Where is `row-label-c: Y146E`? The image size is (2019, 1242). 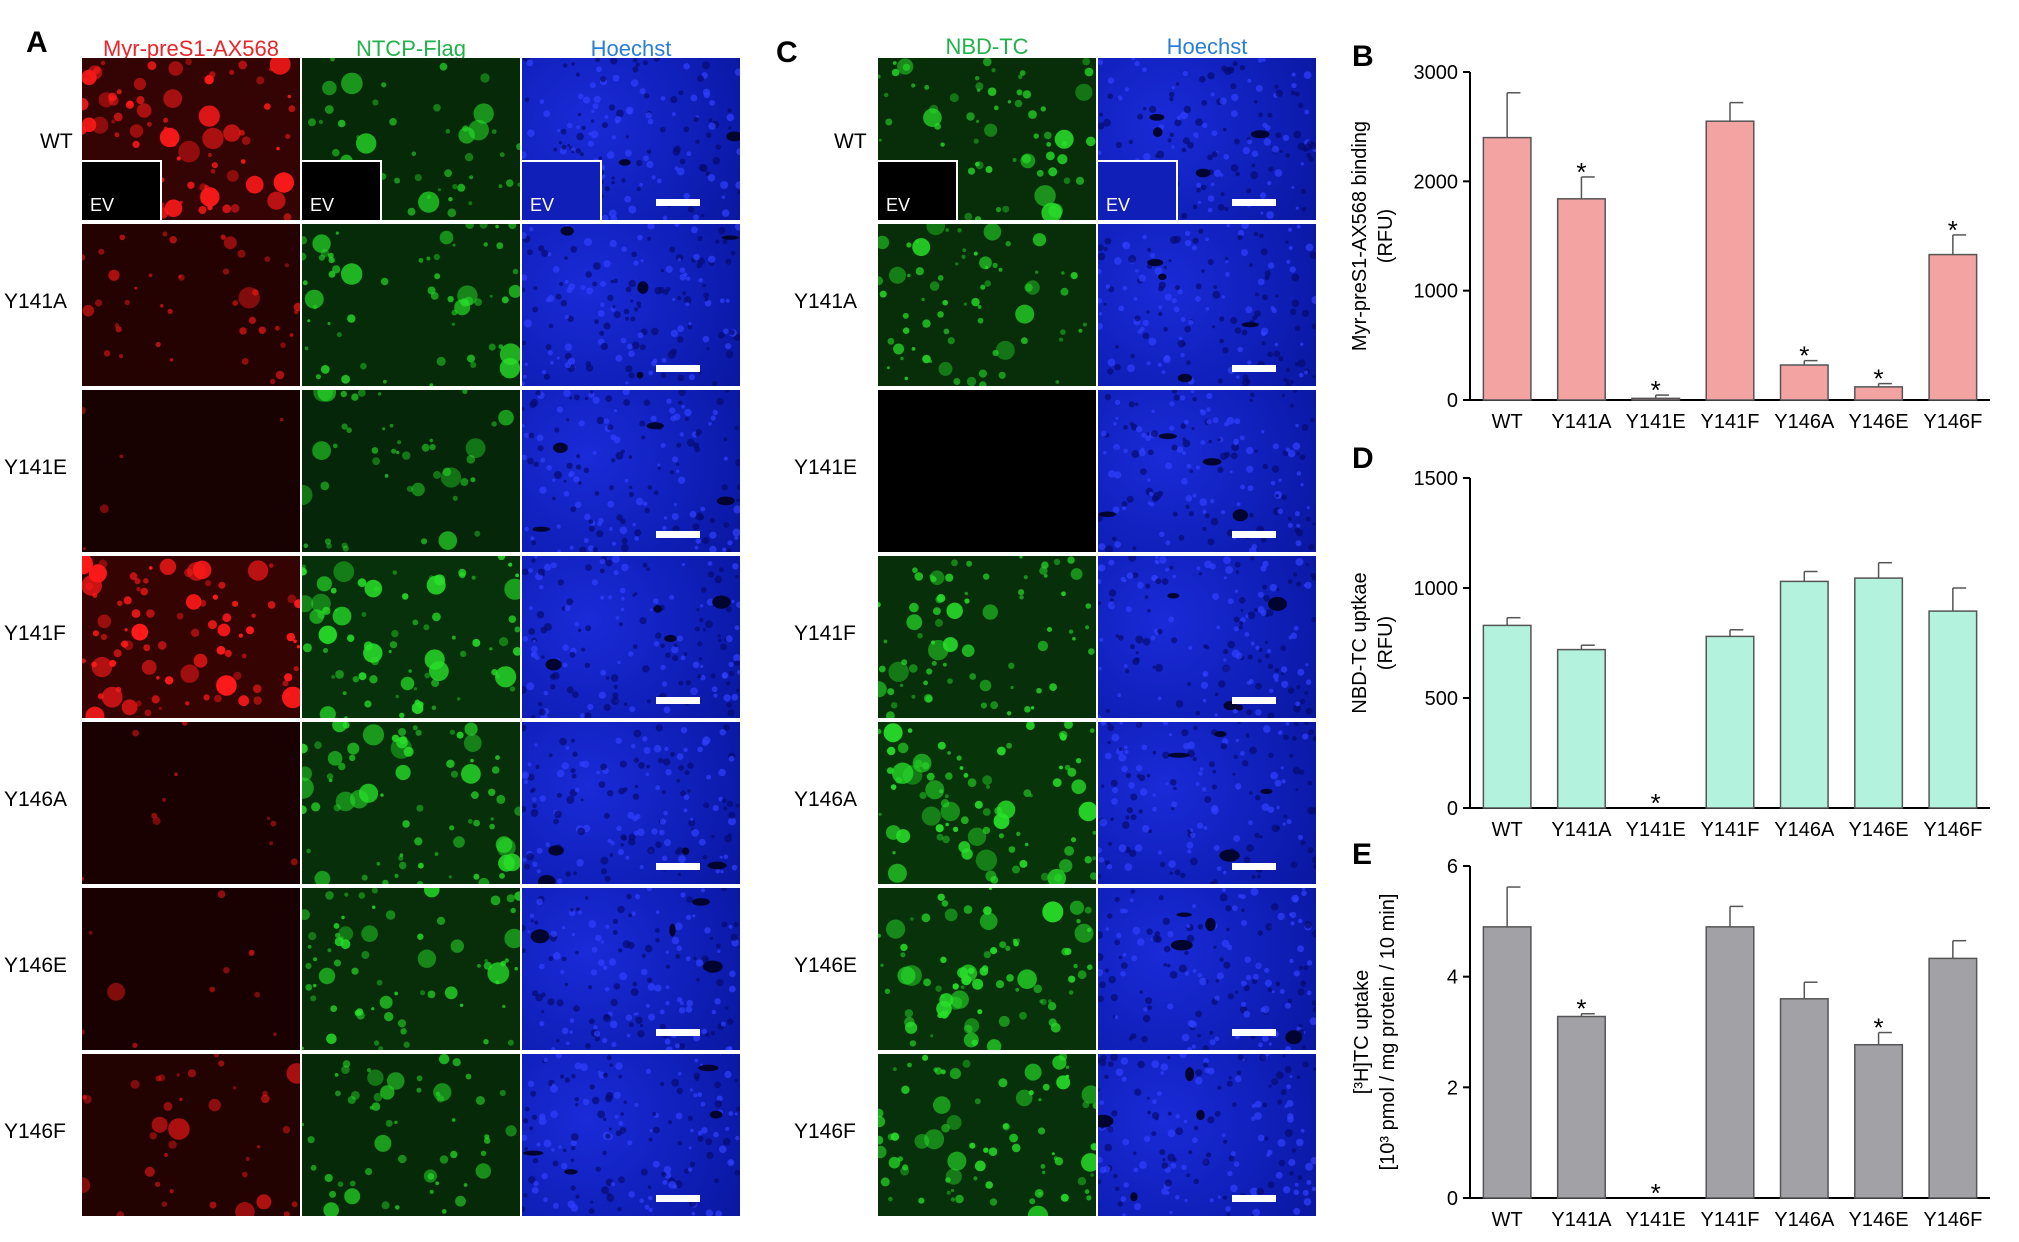 row-label-c: Y146E is located at coordinates (826, 965).